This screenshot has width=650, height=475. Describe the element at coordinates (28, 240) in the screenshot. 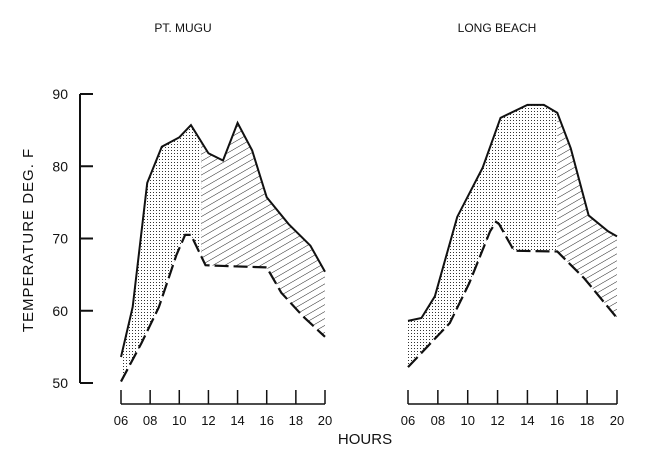

I see `y-axis-label: TEMPERATURE DEG. F` at that location.